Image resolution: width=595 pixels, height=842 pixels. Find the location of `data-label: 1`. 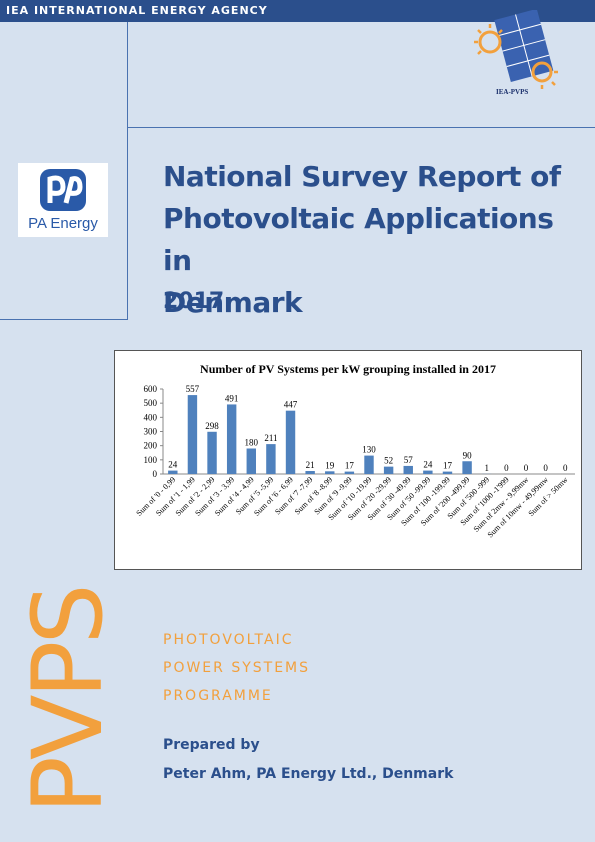

data-label: 1 is located at coordinates (486, 468).